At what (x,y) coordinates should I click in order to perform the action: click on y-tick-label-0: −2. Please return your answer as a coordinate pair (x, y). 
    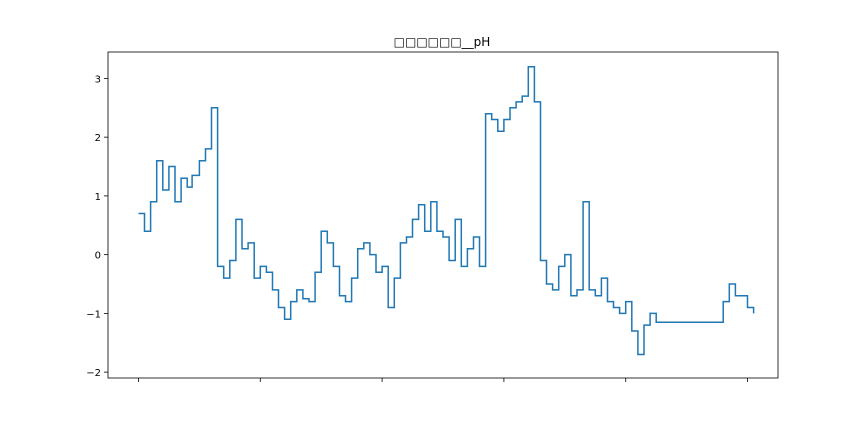
    Looking at the image, I should click on (93, 373).